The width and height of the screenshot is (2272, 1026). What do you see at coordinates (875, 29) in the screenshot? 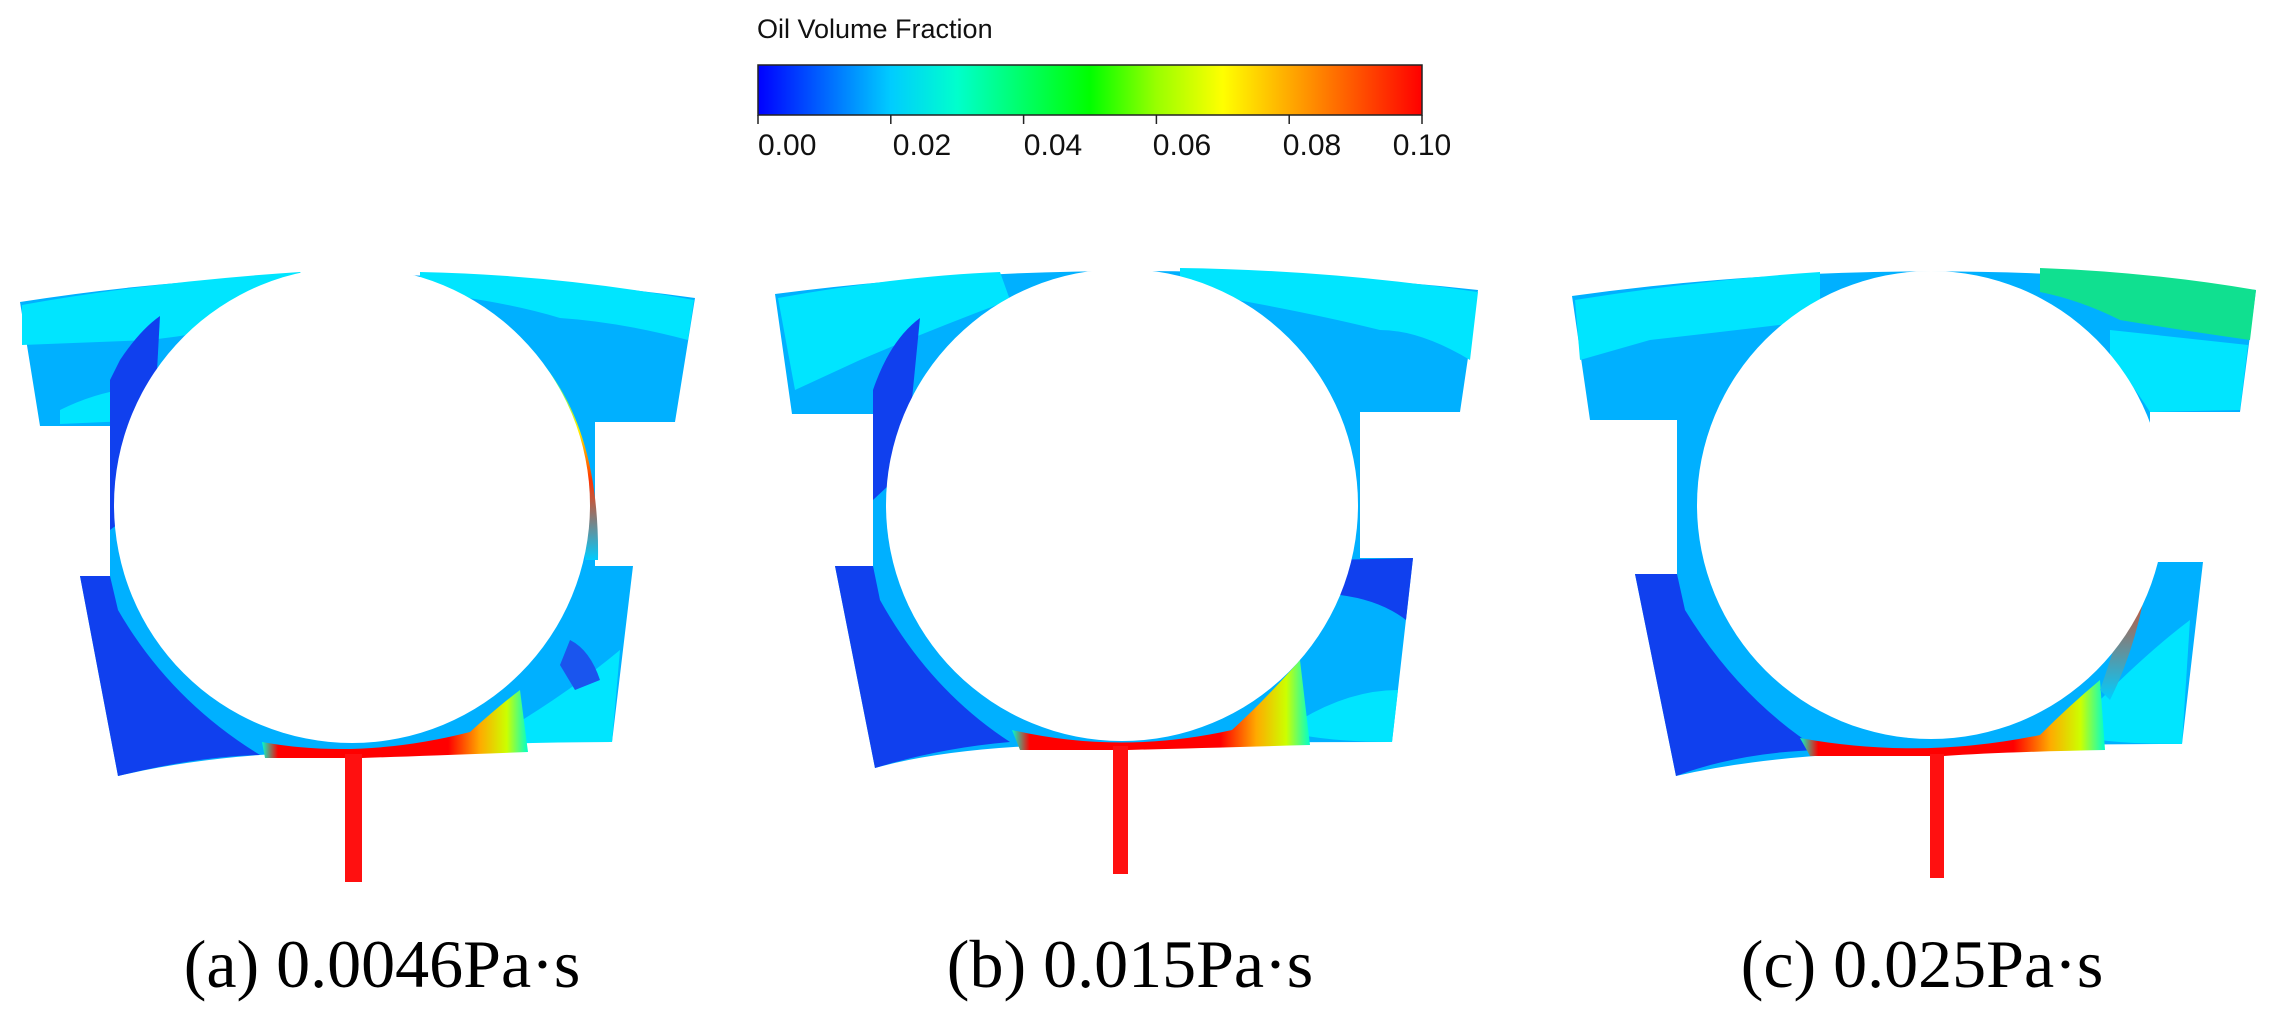
I see `colorbar-title: Oil Volume Fraction` at bounding box center [875, 29].